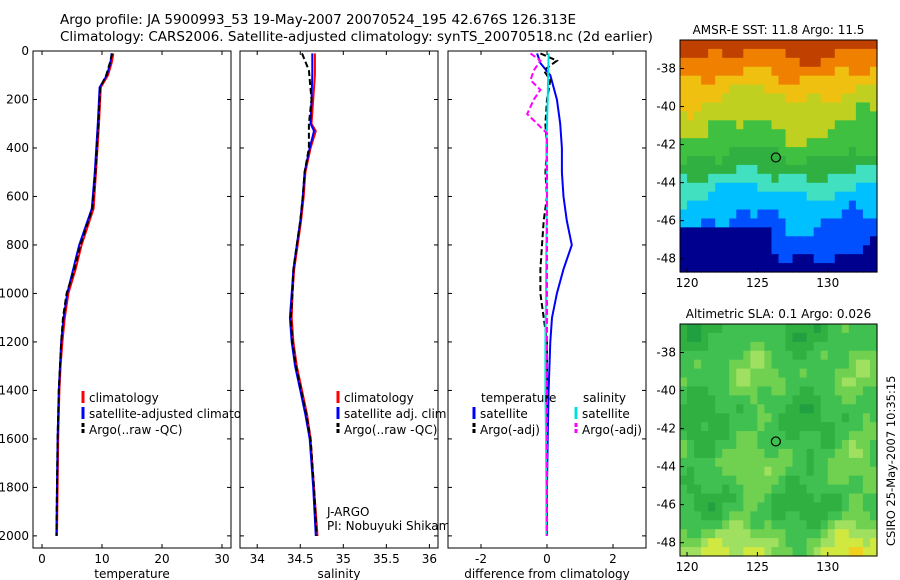 The image size is (900, 580). I want to click on y-tick-label: 1800, so click(14, 487).